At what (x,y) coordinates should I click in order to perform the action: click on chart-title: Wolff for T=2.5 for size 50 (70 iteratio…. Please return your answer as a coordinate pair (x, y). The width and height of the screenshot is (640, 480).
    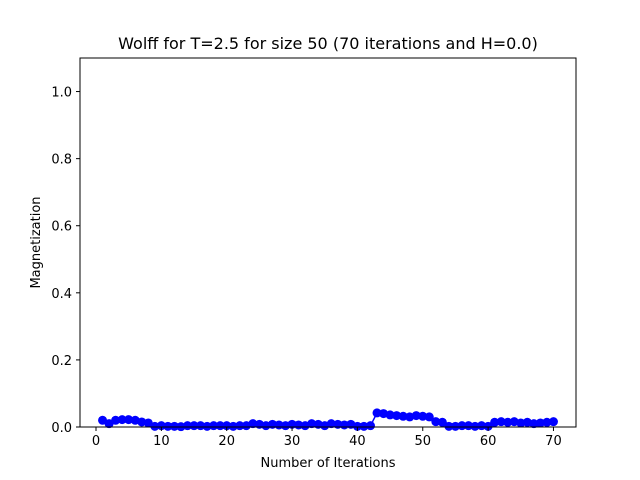
    Looking at the image, I should click on (328, 43).